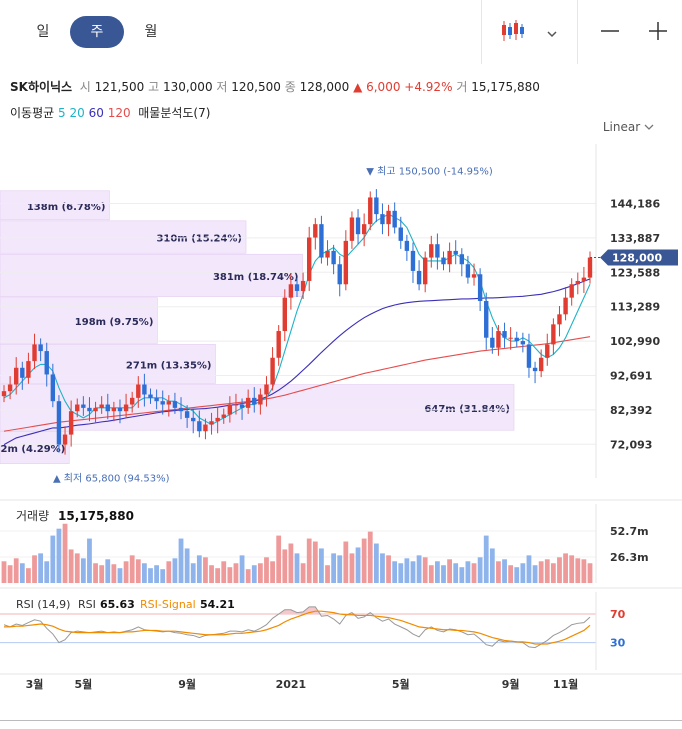 Image resolution: width=682 pixels, height=729 pixels. What do you see at coordinates (635, 203) in the screenshot?
I see `price-tick-label: 144,186` at bounding box center [635, 203].